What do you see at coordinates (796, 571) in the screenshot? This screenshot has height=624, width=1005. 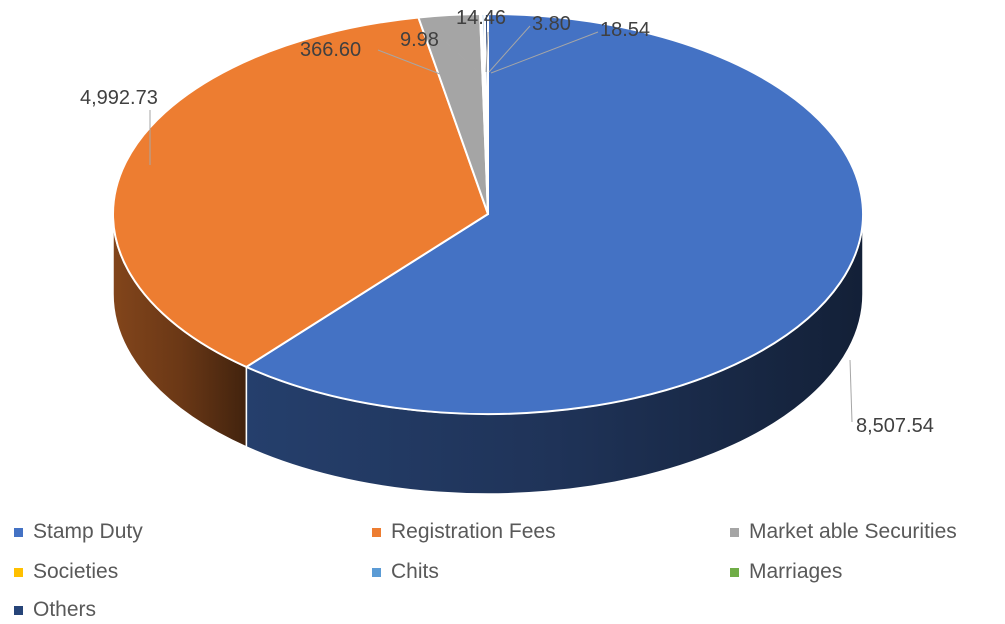 I see `legend-label: Marriages` at bounding box center [796, 571].